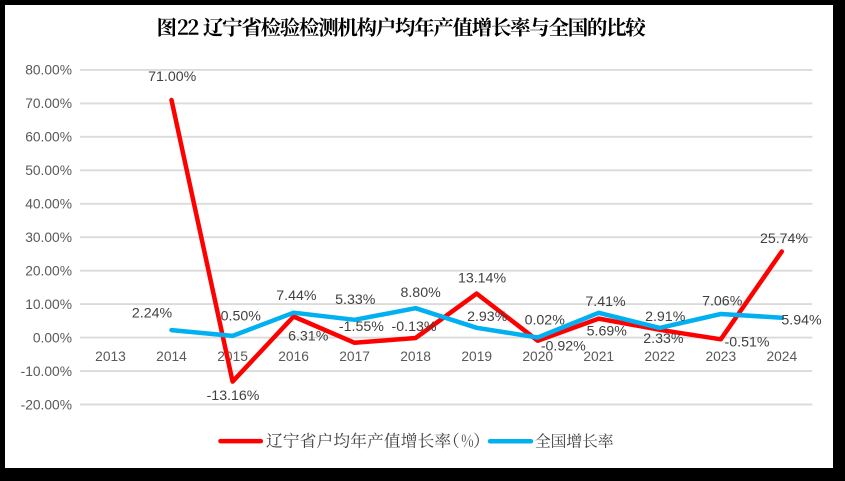  I want to click on svg-text: 0.02%, so click(545, 321).